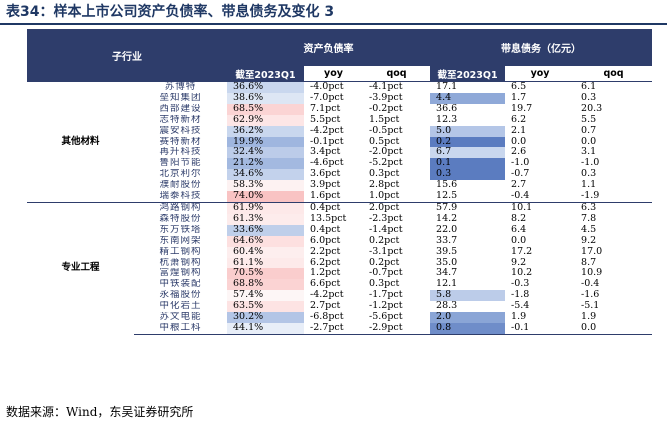 Image resolution: width=667 pixels, height=426 pixels. I want to click on interest-debt: 12.5, so click(447, 196).